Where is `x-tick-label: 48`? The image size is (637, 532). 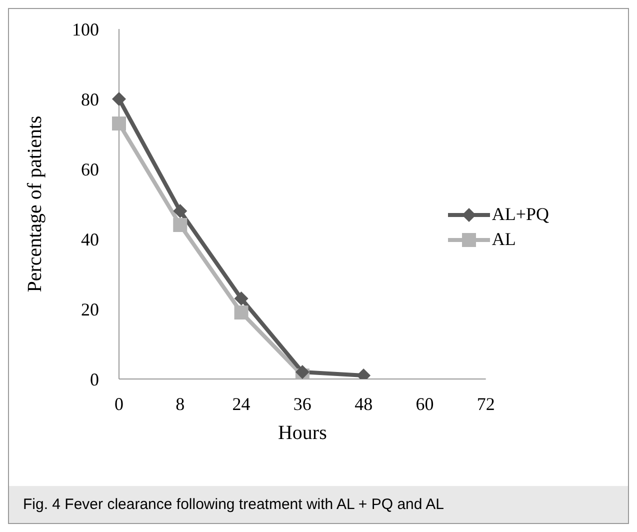
x-tick-label: 48 is located at coordinates (363, 404).